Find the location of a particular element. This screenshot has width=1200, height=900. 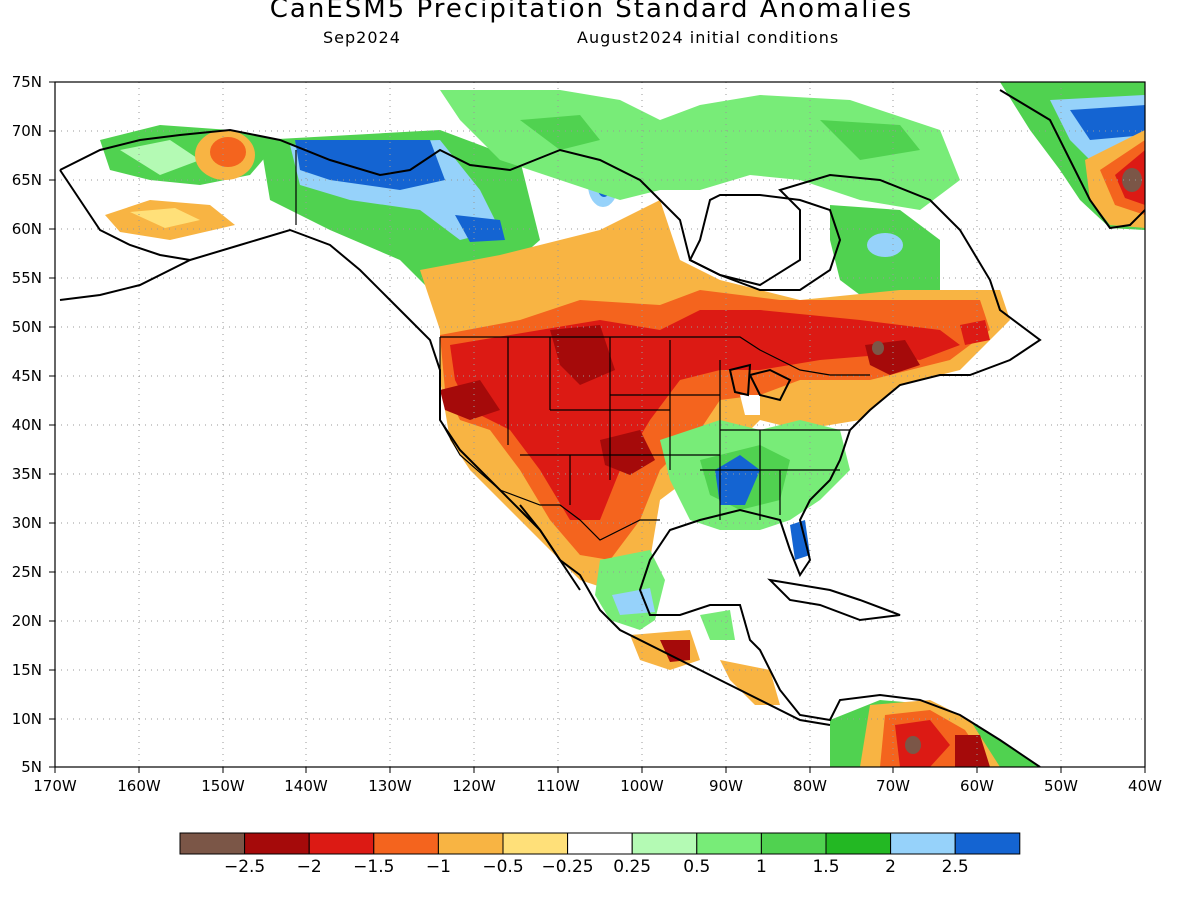

colorbar-label: 0.25 is located at coordinates (632, 867).